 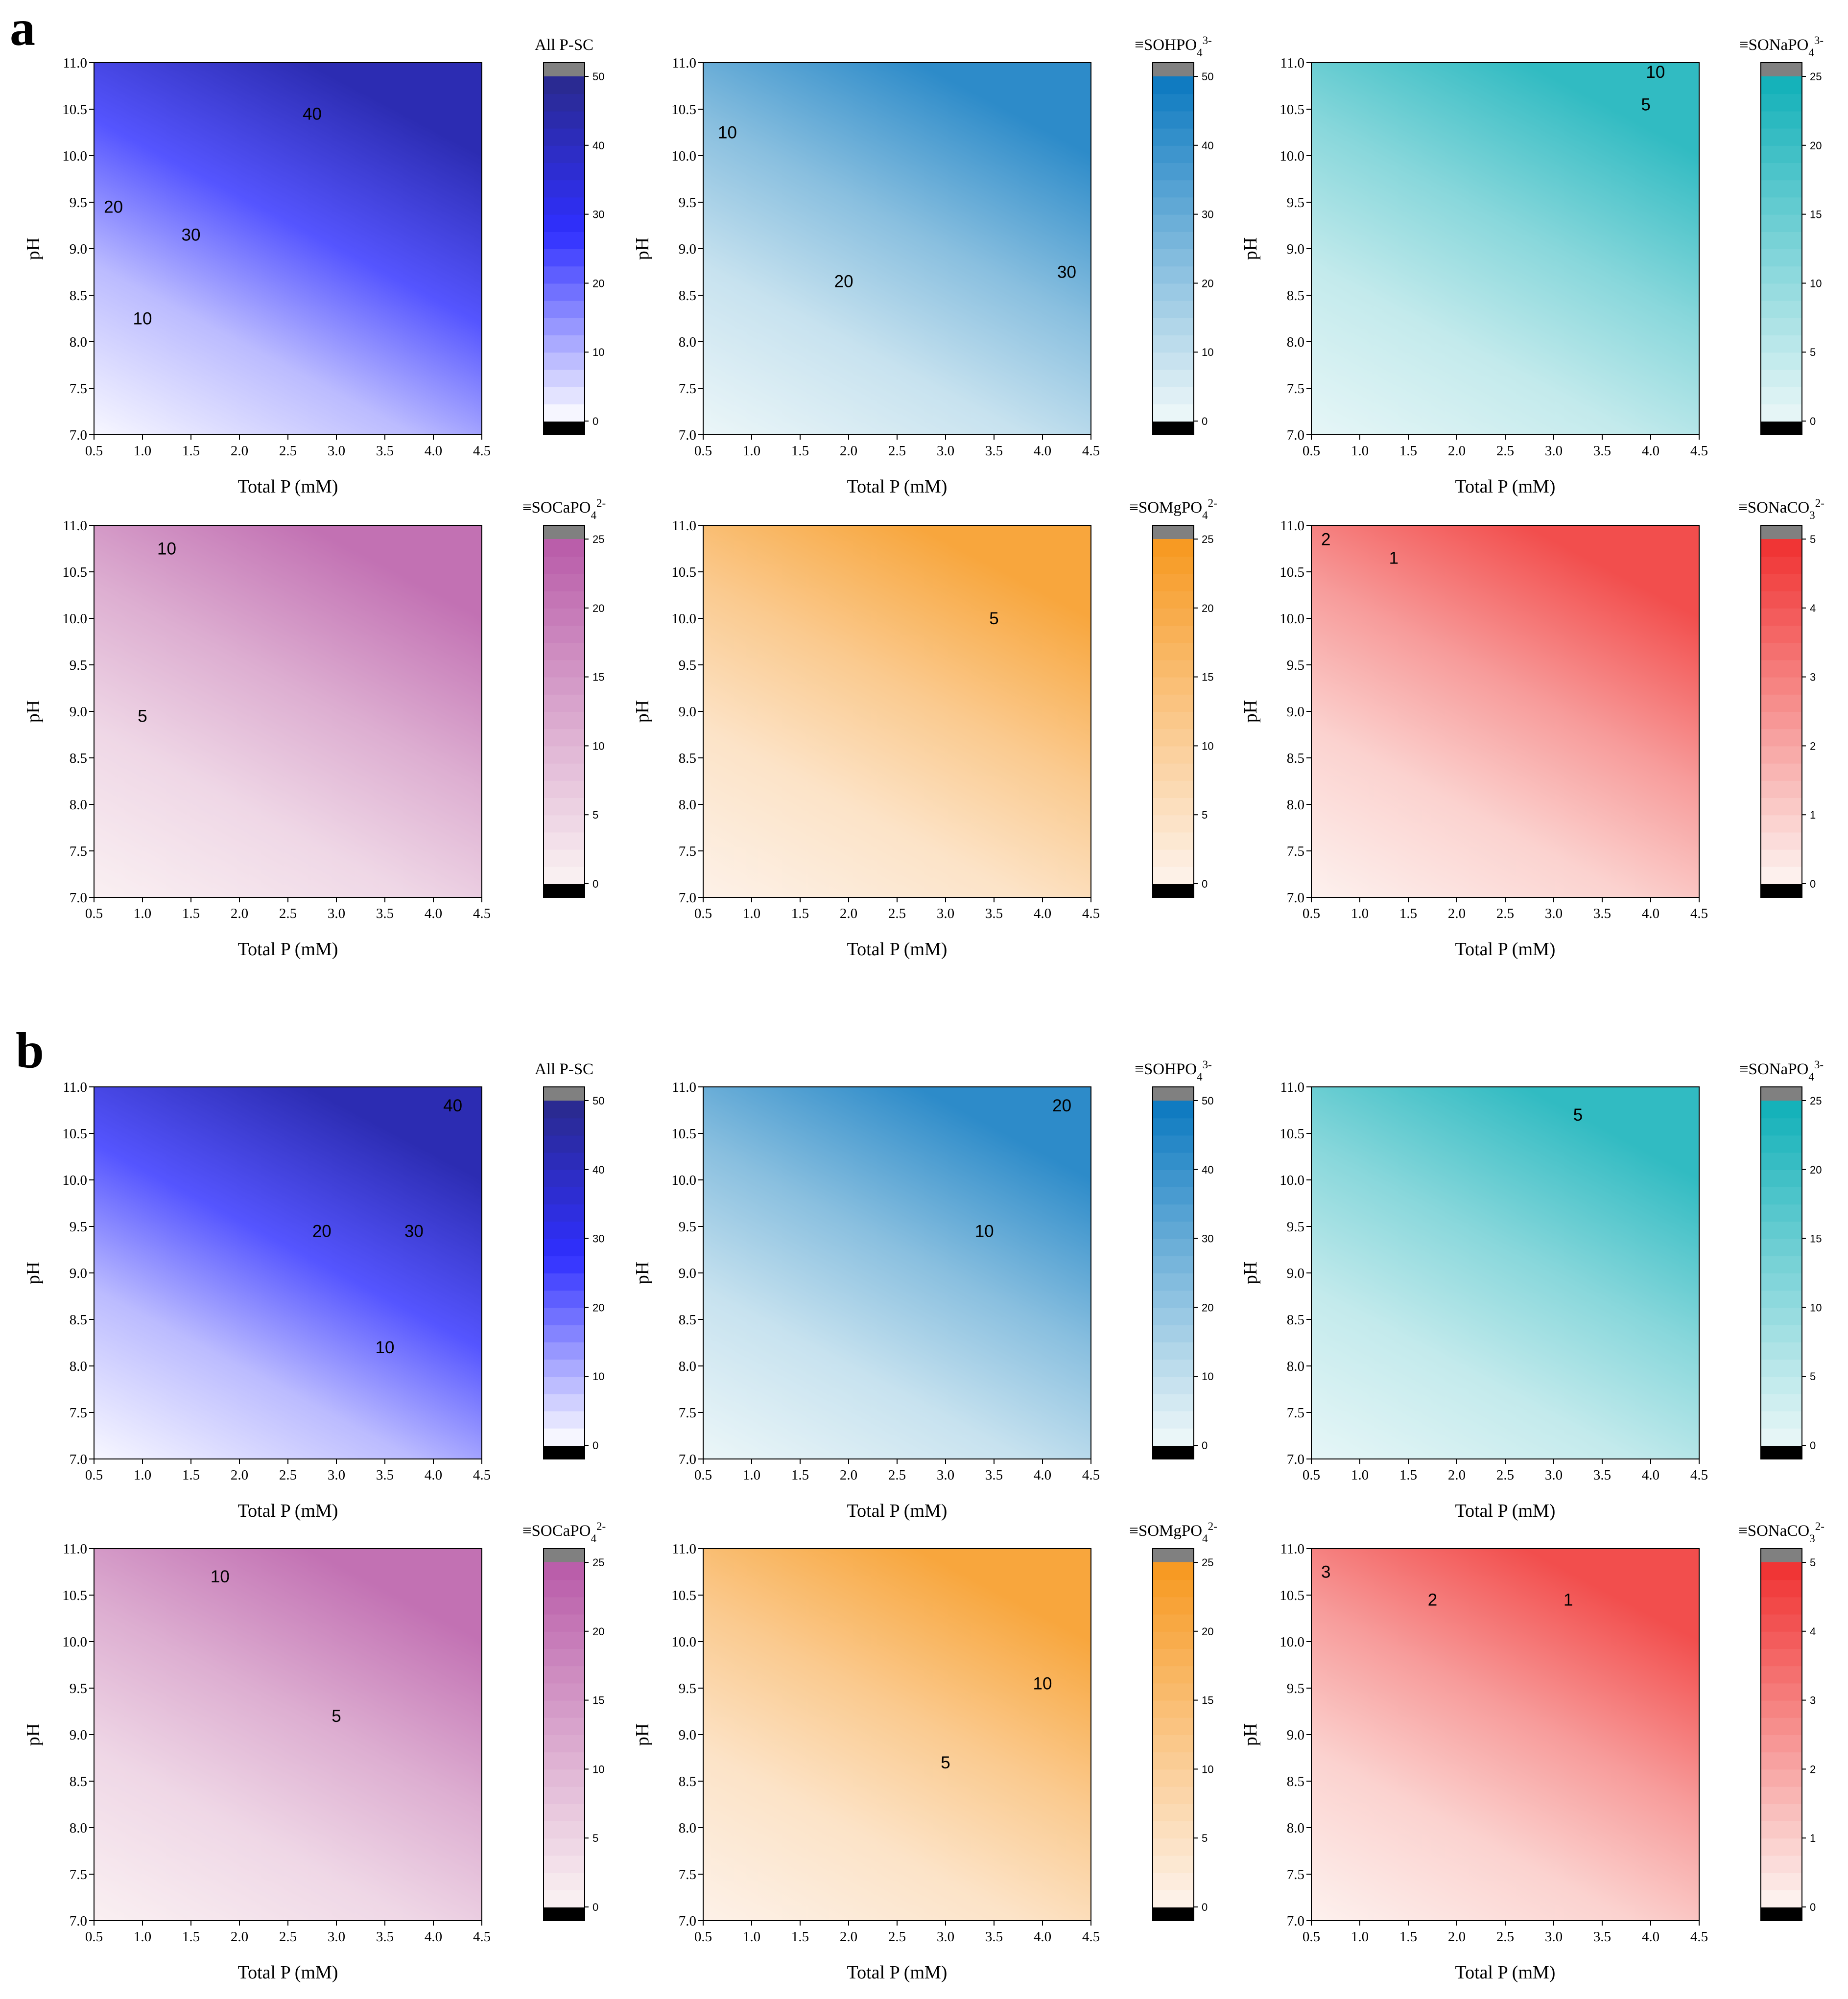 I want to click on colorbar-tick-label: 5, so click(x=1813, y=539).